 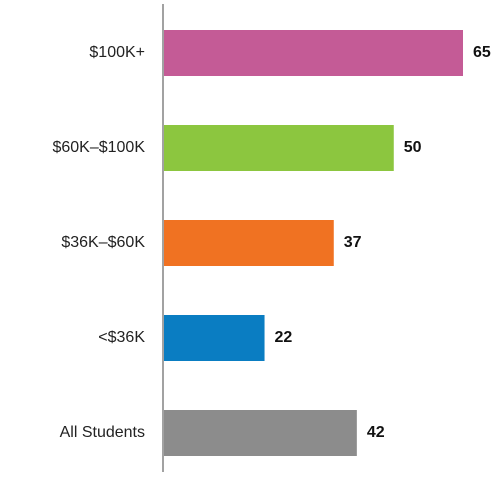 What do you see at coordinates (353, 242) in the screenshot?
I see `value-label: 37` at bounding box center [353, 242].